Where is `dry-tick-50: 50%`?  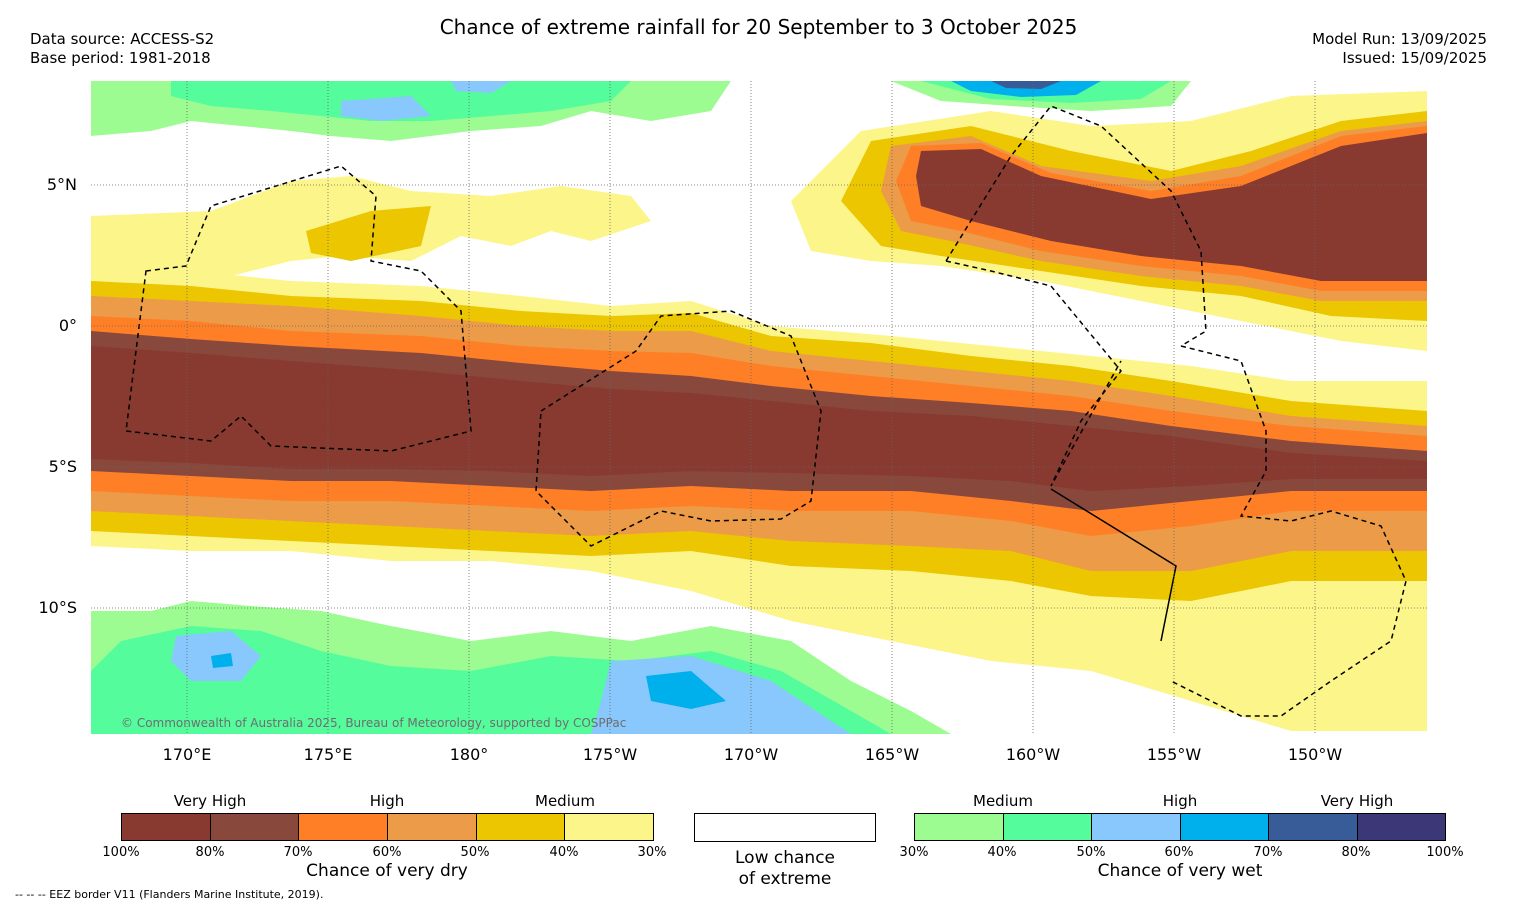 dry-tick-50: 50% is located at coordinates (475, 852).